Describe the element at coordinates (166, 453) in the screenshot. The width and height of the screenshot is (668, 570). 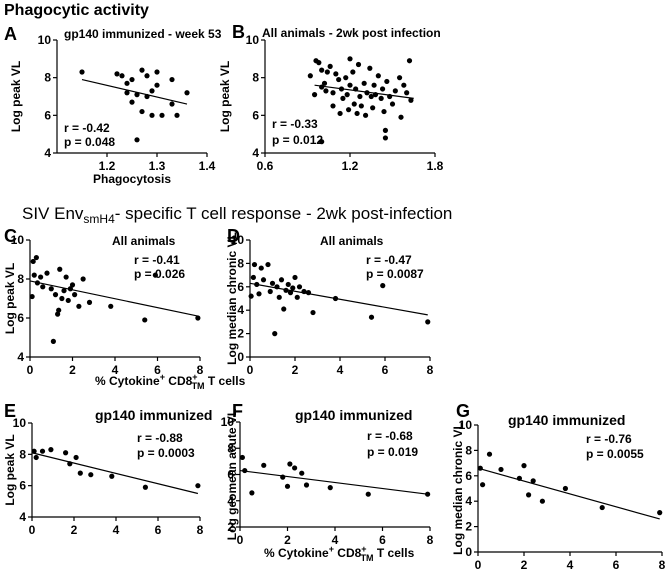
I see `stat-p: p = 0.0003` at that location.